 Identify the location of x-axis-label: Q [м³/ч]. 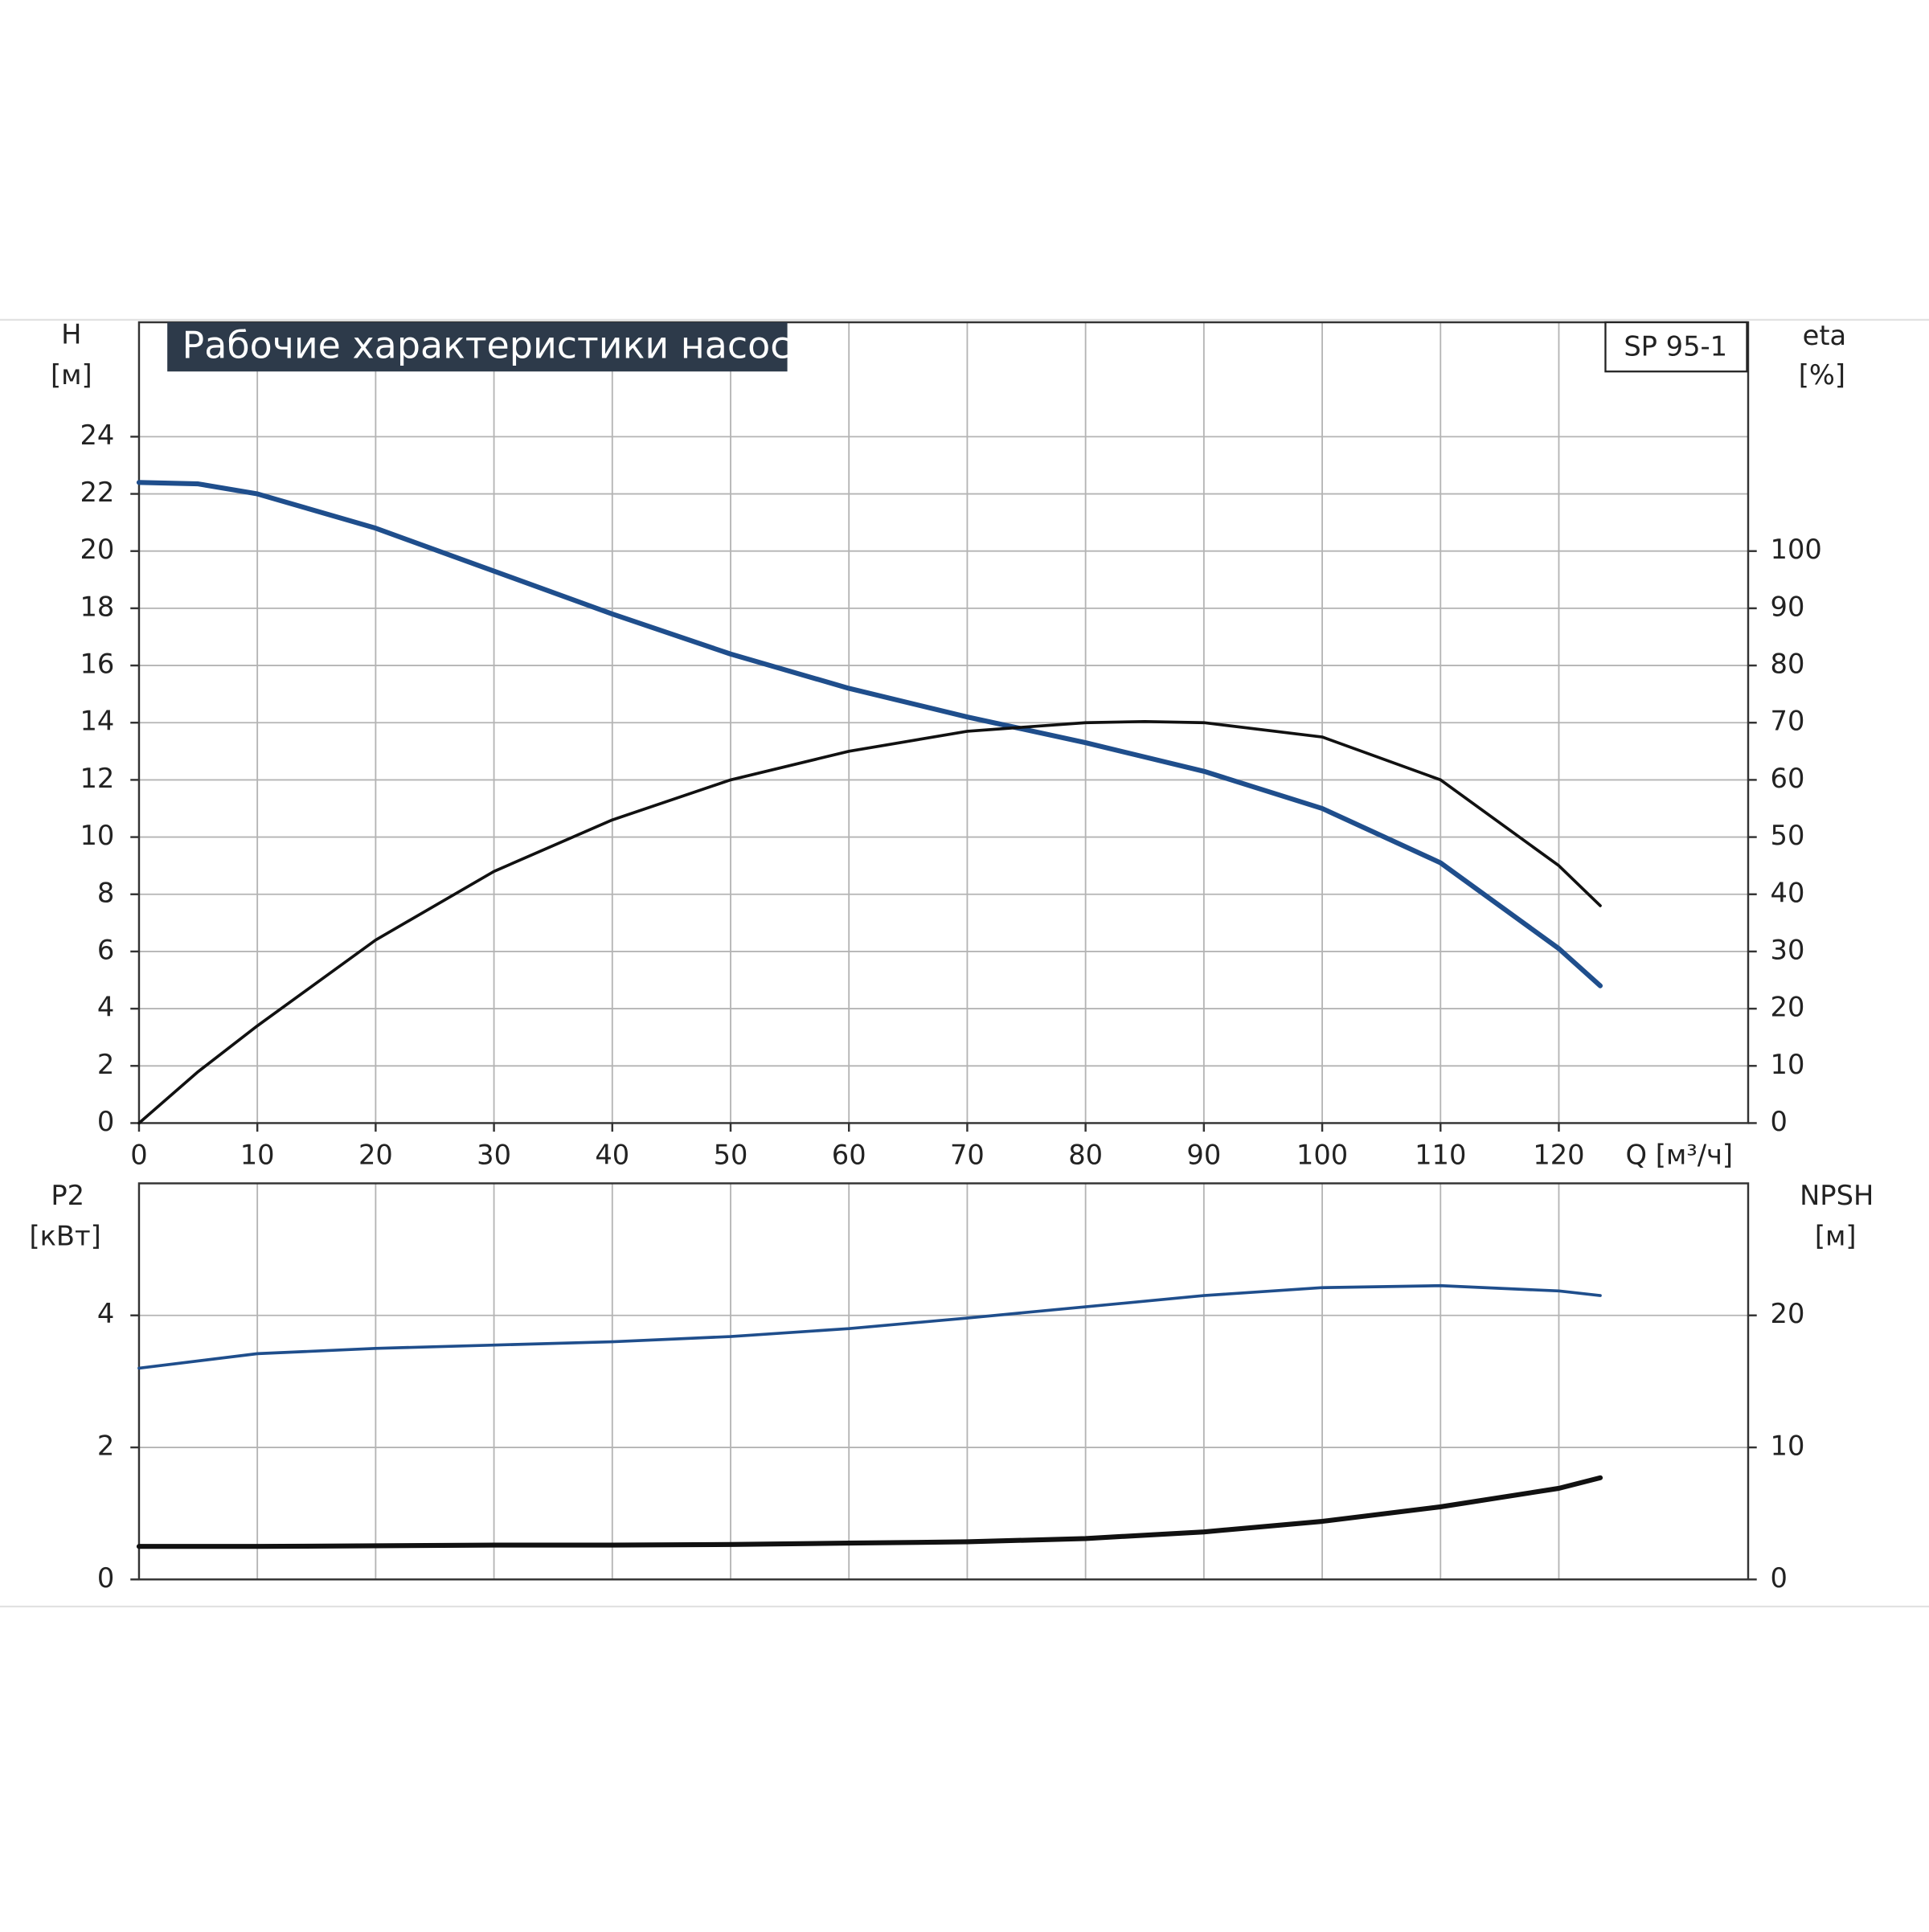
(1680, 1154).